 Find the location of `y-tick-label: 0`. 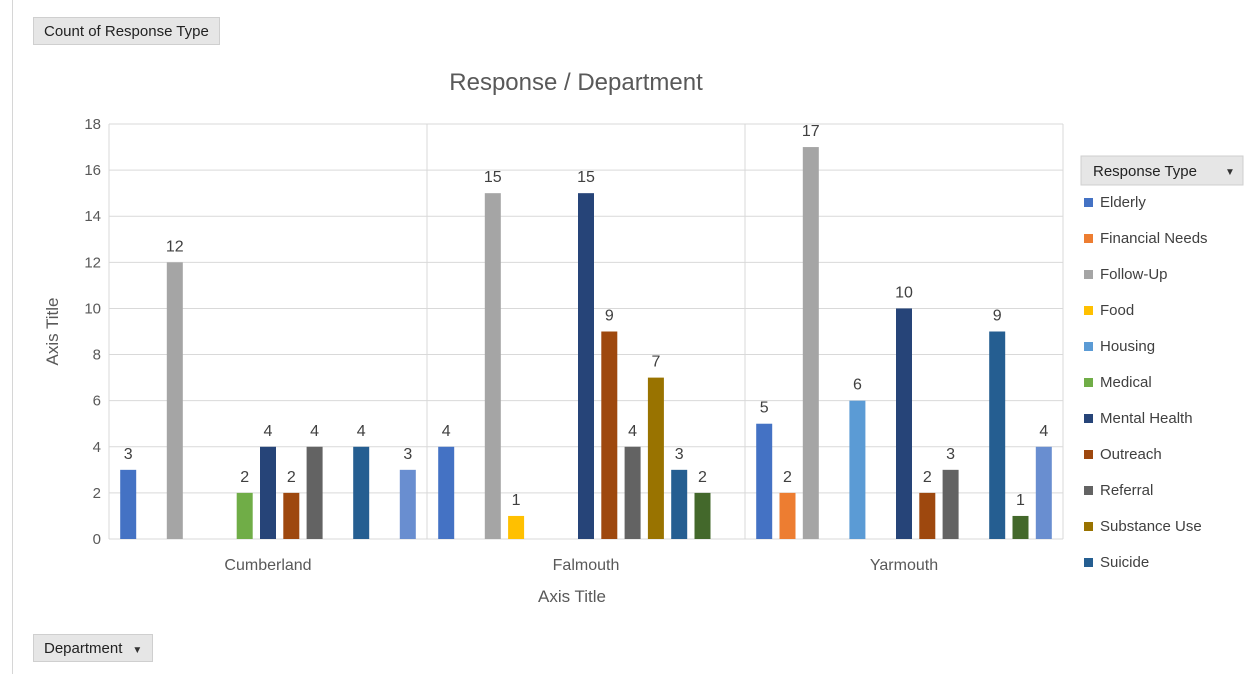

y-tick-label: 0 is located at coordinates (97, 539).